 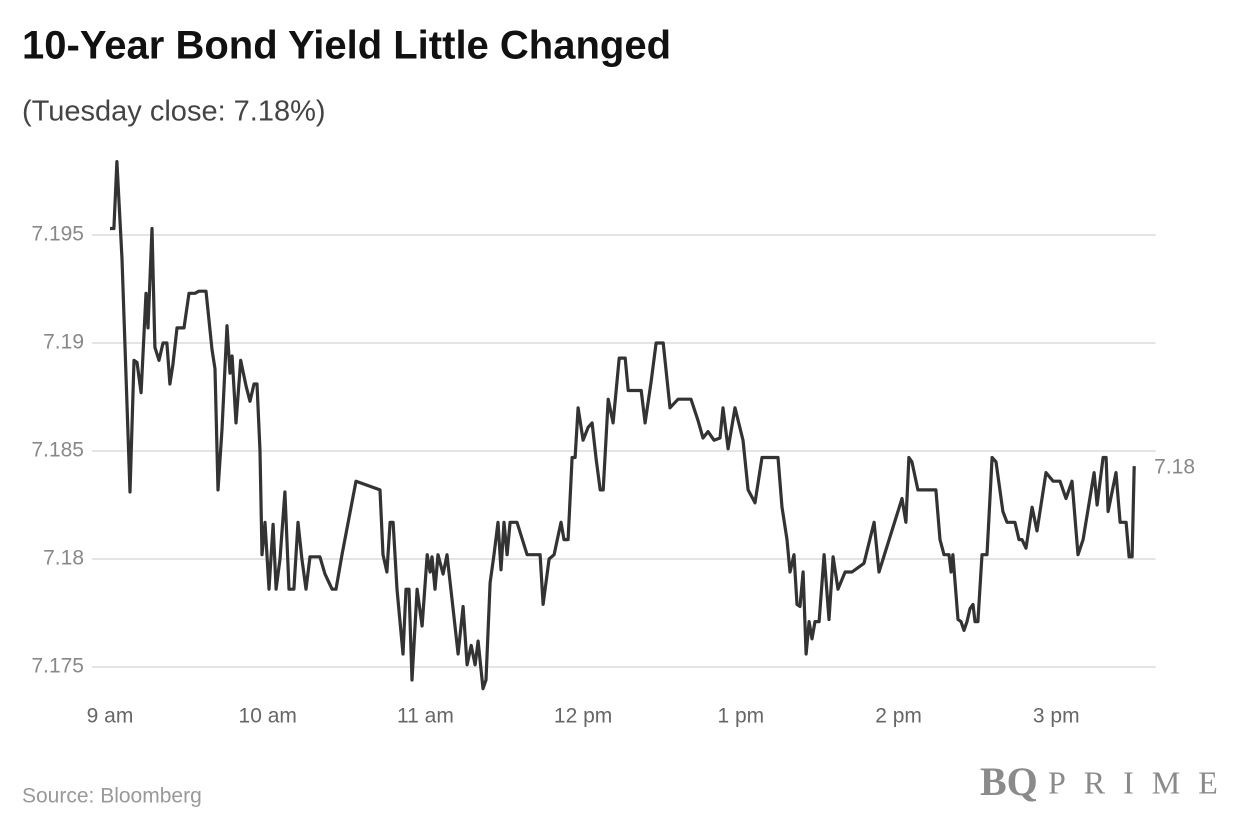 I want to click on y-tick-label: 7.18, so click(x=63, y=558).